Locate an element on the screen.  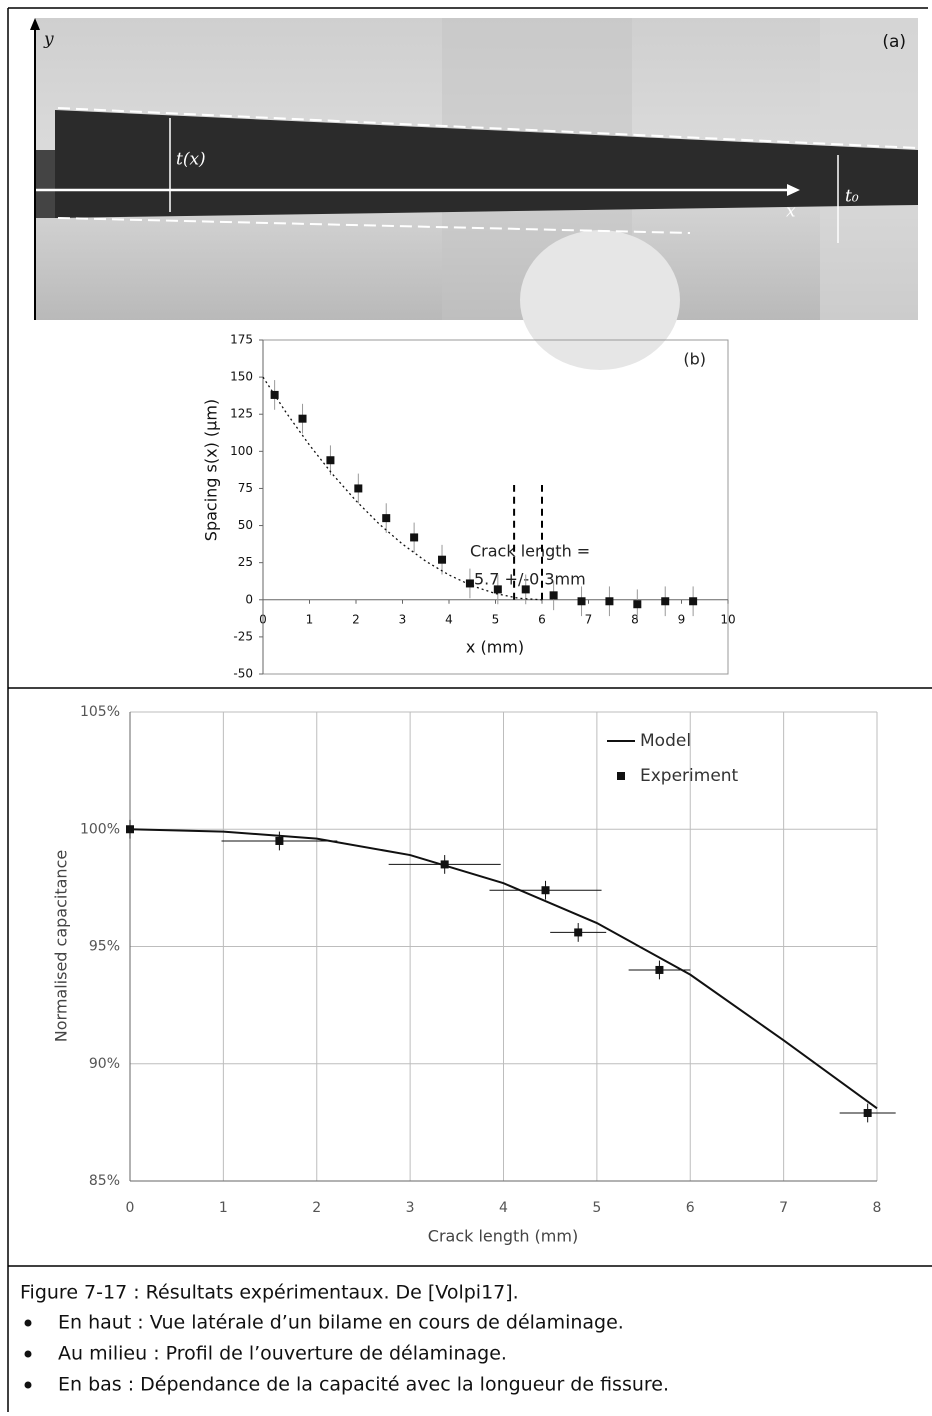
photo-annotation: t(x) is located at coordinates (191, 160).